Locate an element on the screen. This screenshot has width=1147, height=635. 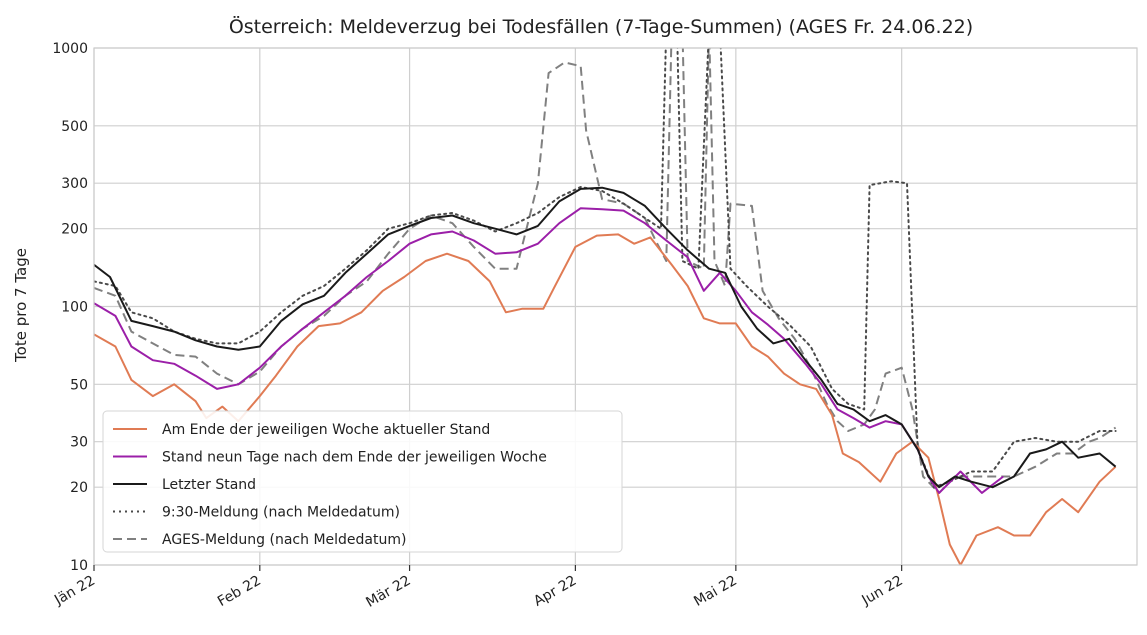
x-tick-label: Mär 22 is located at coordinates (388, 592).